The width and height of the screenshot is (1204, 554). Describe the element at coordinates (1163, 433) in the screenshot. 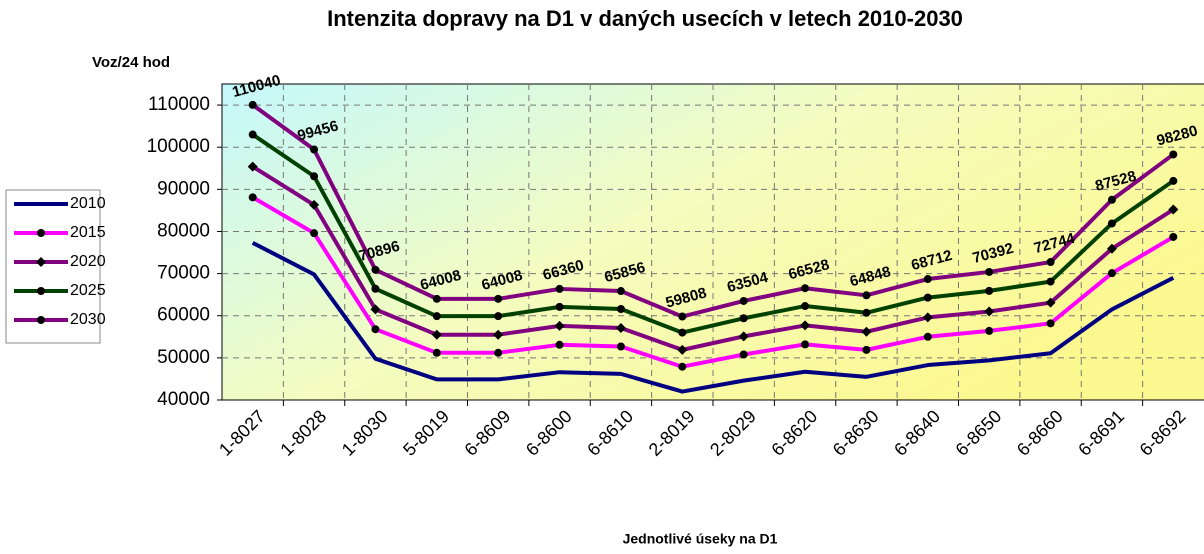

I see `x-tick-label: 6-8692` at that location.